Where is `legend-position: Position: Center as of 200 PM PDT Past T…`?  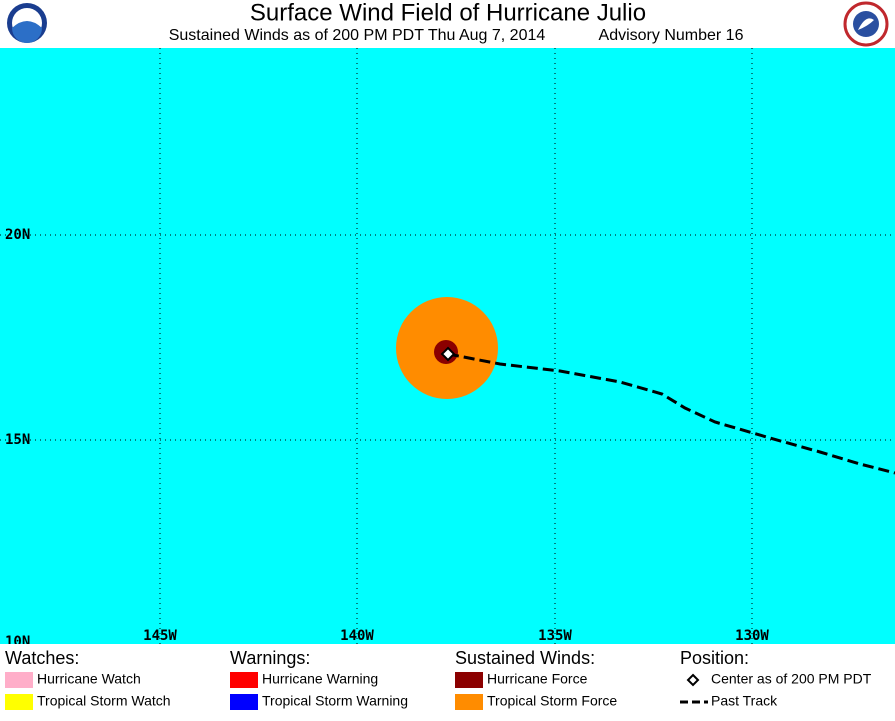
legend-position: Position: Center as of 200 PM PDT Past T… is located at coordinates (776, 678).